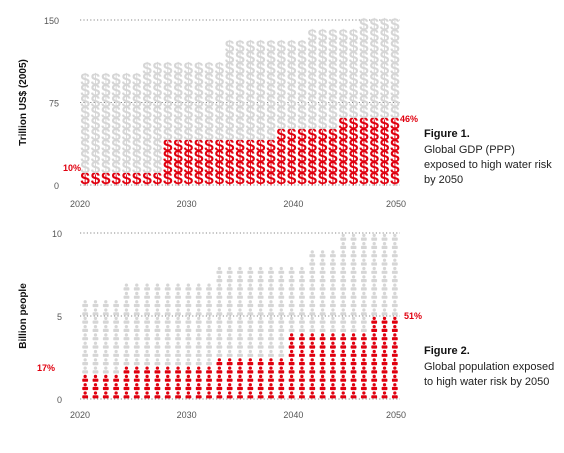 Image resolution: width=564 pixels, height=453 pixels. I want to click on end-percent-label: 51%, so click(413, 316).